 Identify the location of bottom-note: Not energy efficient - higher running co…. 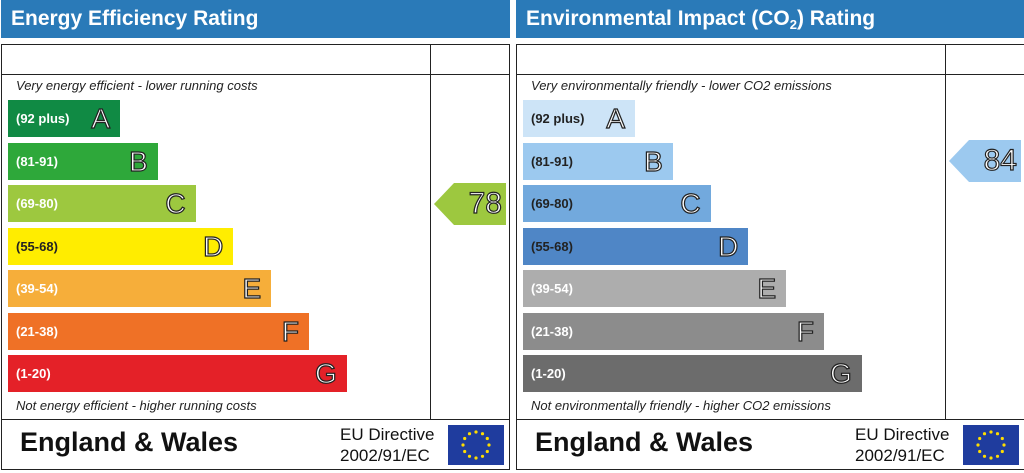
(136, 405).